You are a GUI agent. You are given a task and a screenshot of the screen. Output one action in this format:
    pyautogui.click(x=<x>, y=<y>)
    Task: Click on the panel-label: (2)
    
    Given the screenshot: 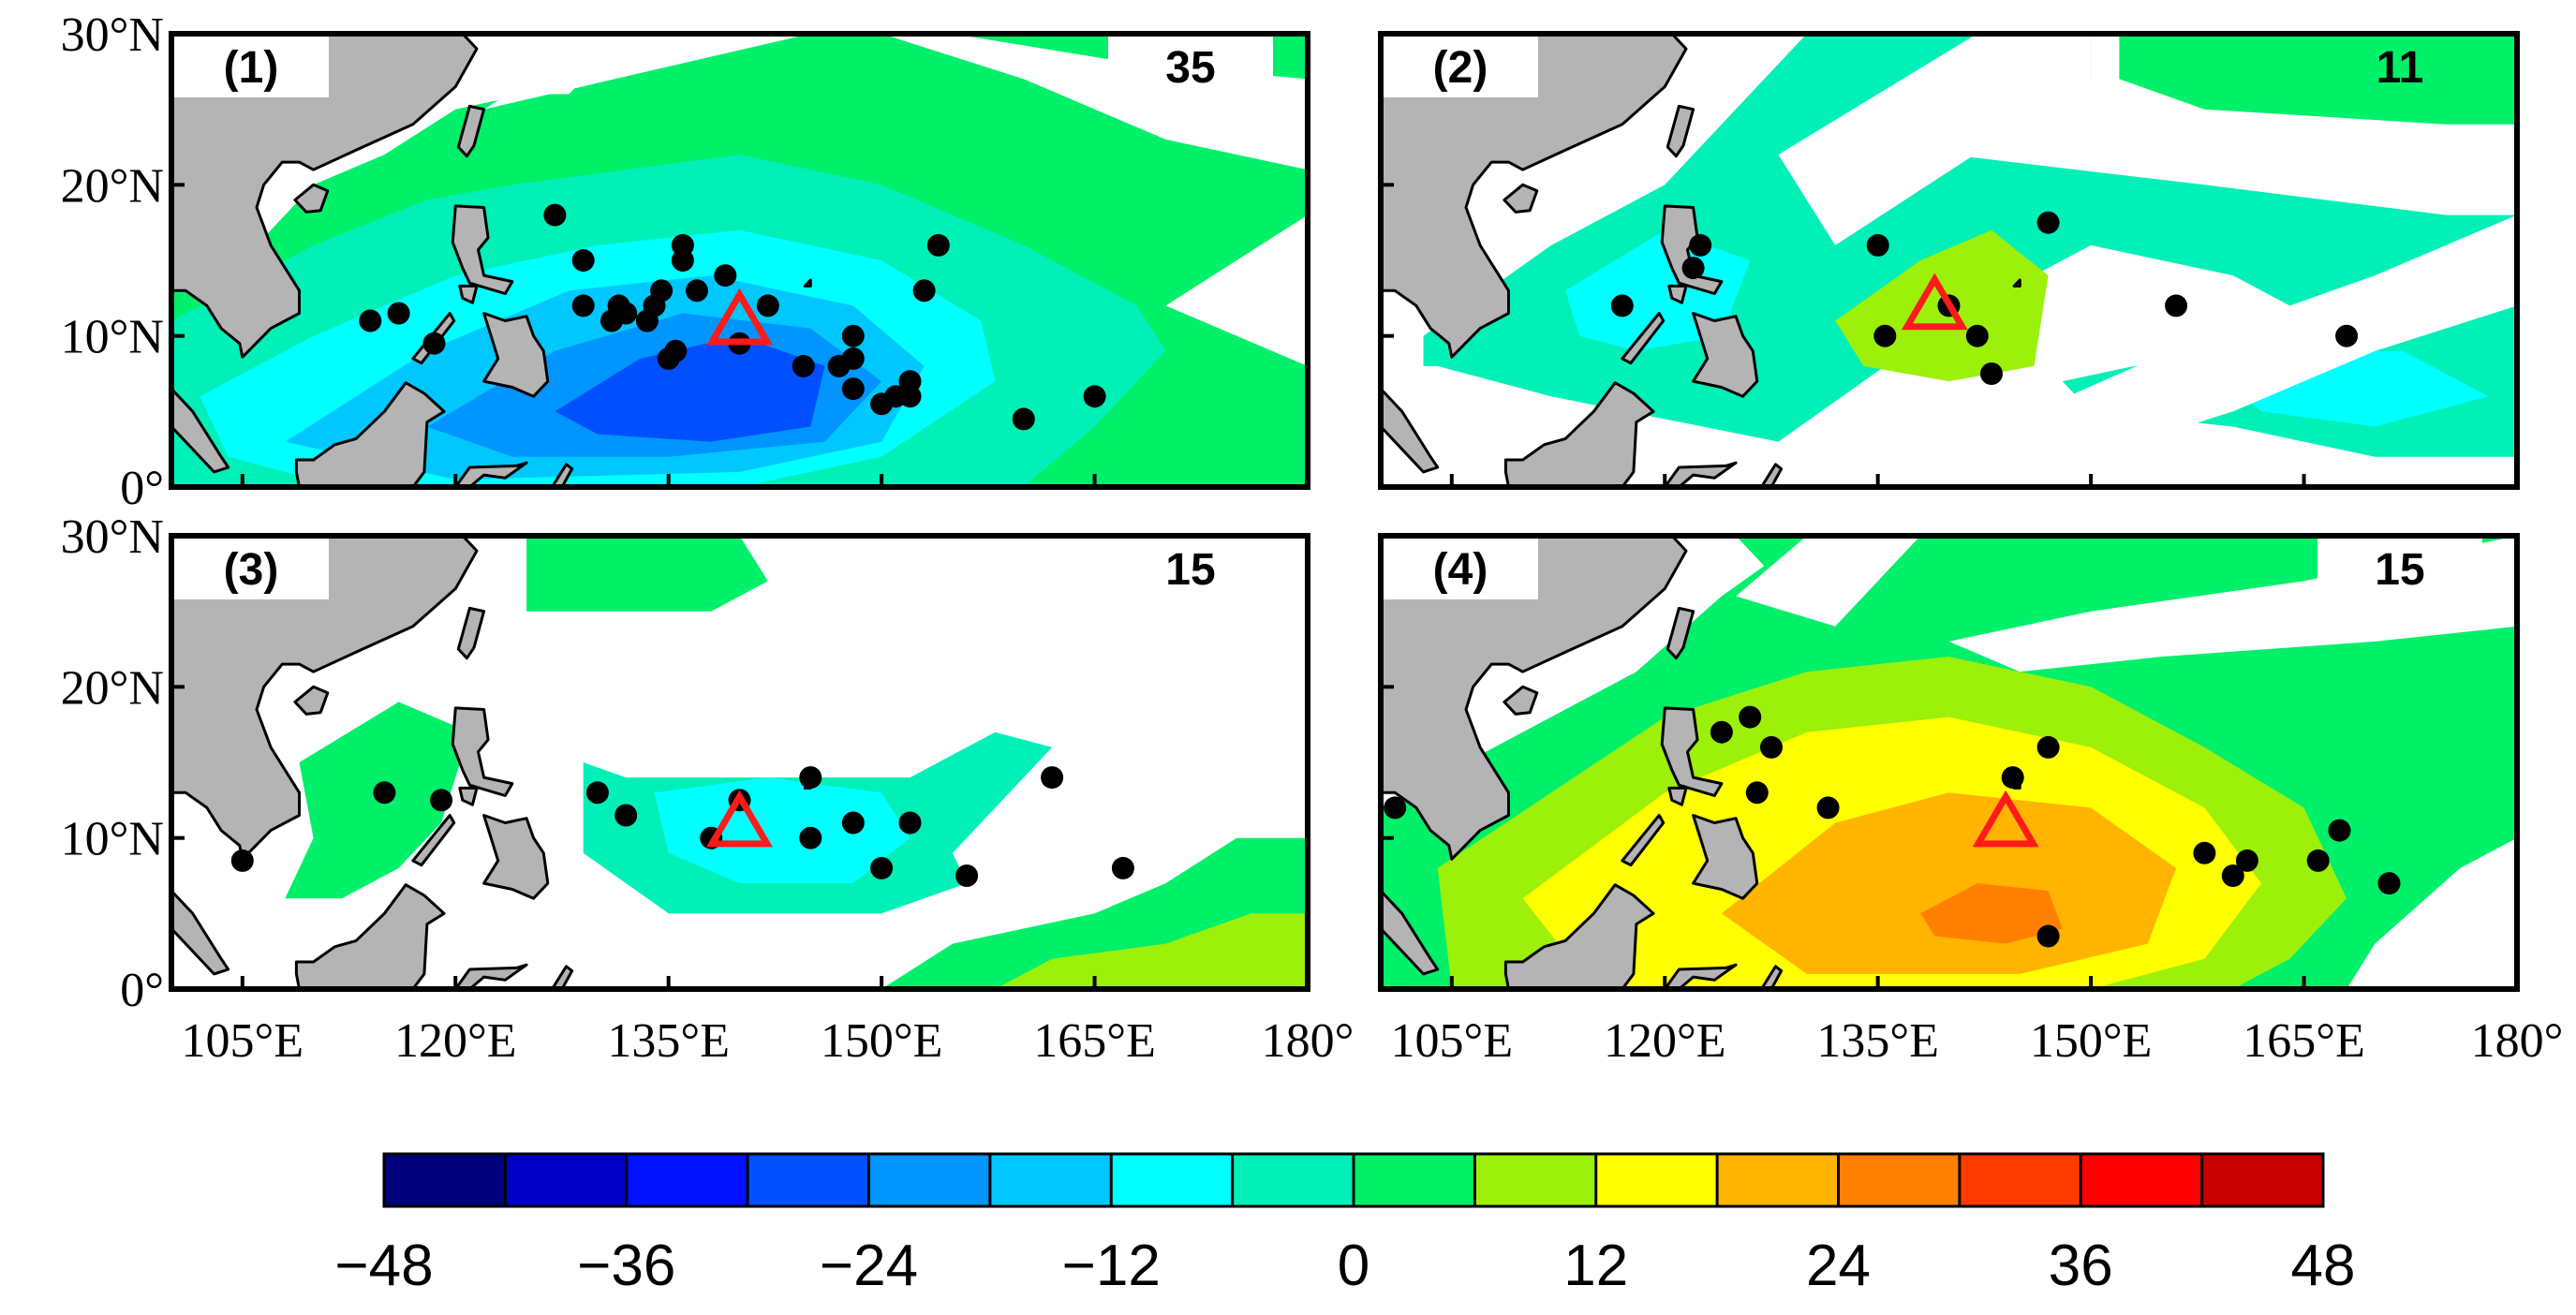 What is the action you would take?
    pyautogui.click(x=1460, y=68)
    